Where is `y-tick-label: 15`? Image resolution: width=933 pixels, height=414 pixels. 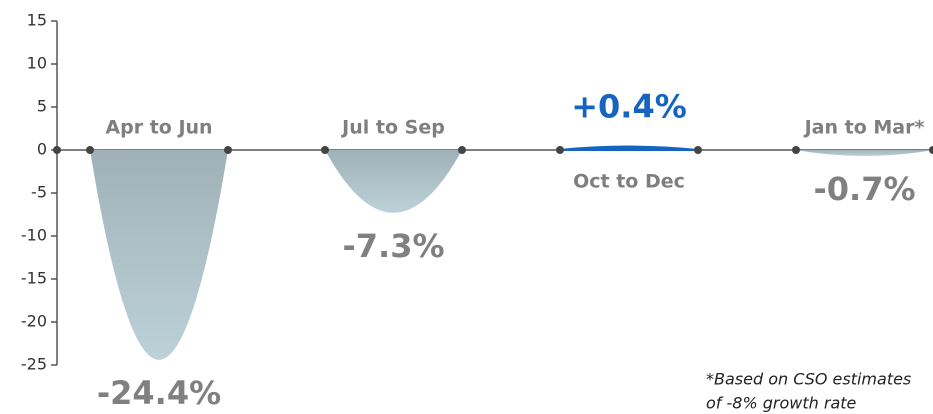
y-tick-label: 15 is located at coordinates (37, 20).